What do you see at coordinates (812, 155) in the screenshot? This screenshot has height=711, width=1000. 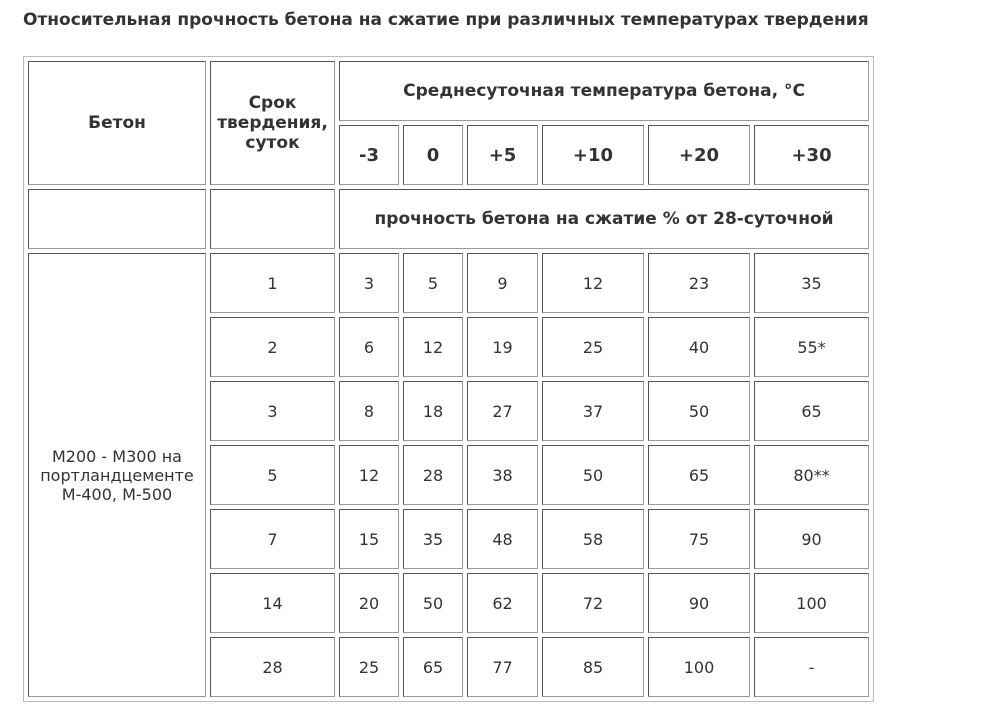 I see `temperature-header: +30` at bounding box center [812, 155].